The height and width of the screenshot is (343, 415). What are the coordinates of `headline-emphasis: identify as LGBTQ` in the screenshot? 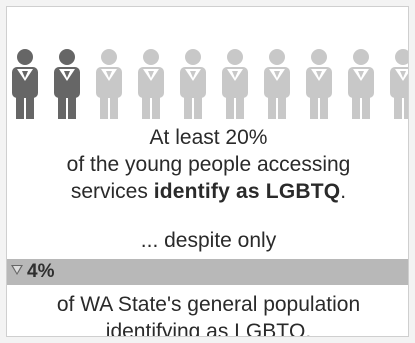 It's located at (247, 191).